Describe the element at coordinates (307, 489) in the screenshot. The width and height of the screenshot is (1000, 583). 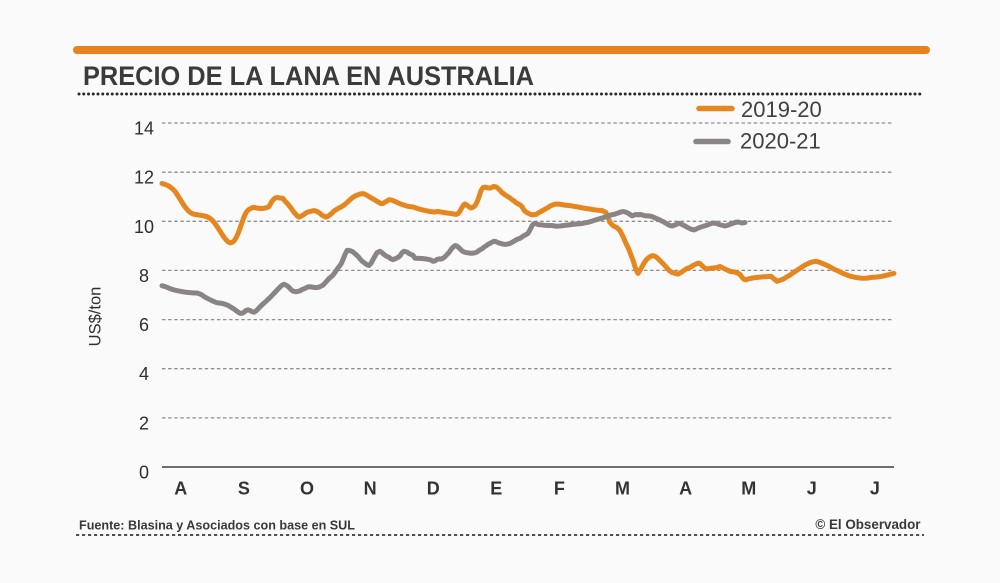
I see `svg-text: O` at that location.